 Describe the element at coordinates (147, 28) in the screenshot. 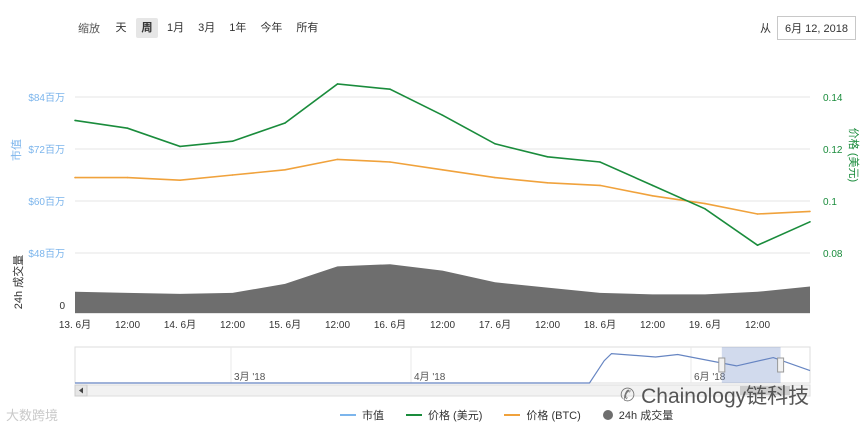

I see `zoom-week-button: 周` at that location.